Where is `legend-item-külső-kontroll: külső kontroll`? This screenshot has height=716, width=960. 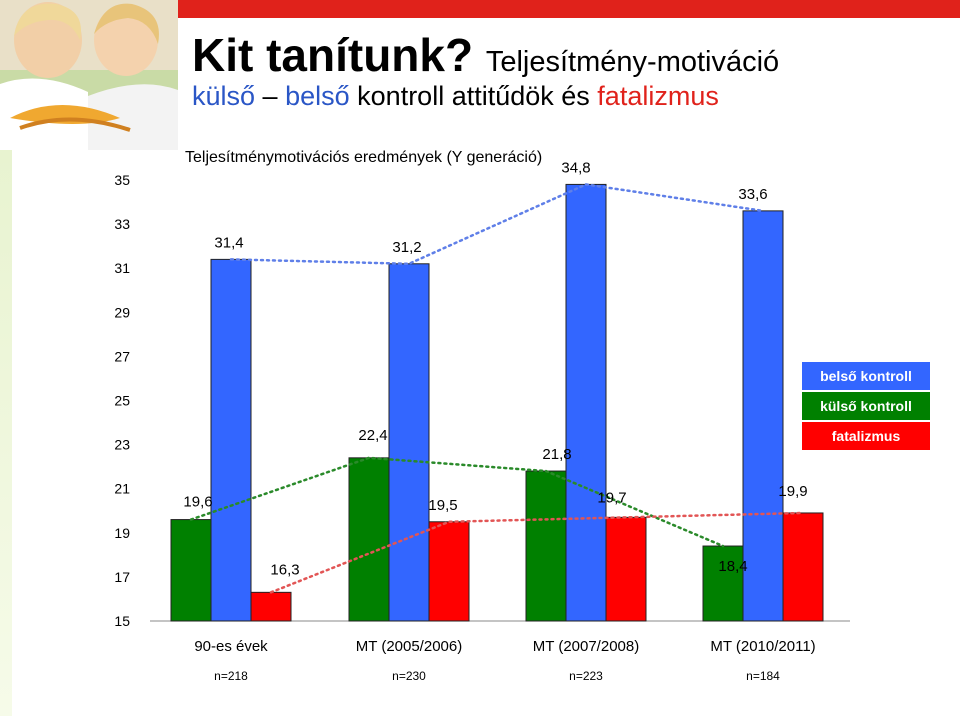
legend-item-külső-kontroll: külső kontroll is located at coordinates (866, 406).